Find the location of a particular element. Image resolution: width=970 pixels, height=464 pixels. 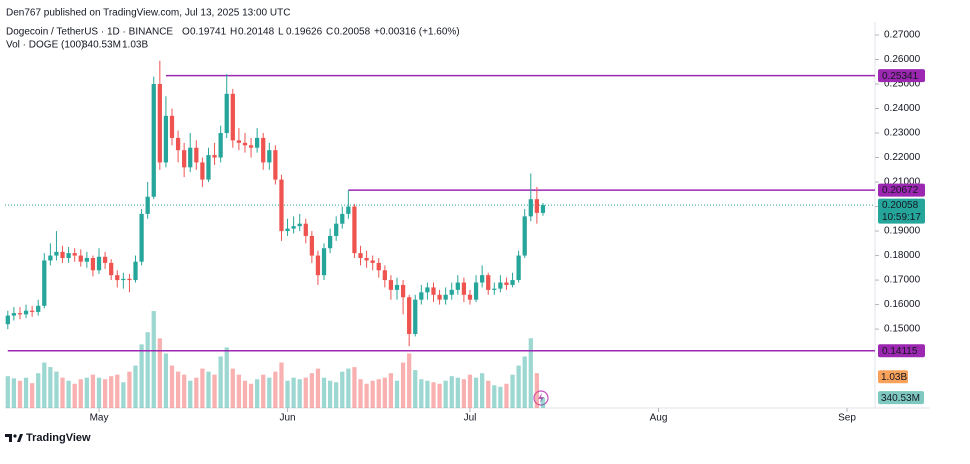

brand: TradingView is located at coordinates (58, 438).